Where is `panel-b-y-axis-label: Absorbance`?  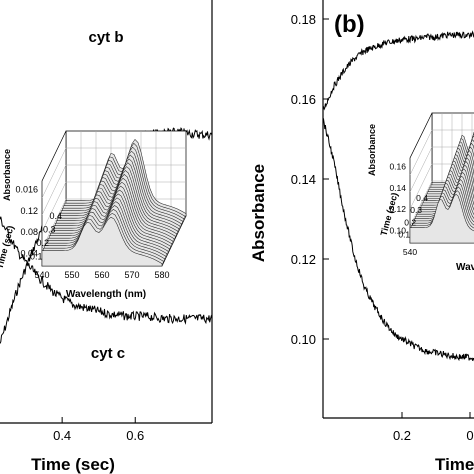
panel-b-y-axis-label: Absorbance is located at coordinates (258, 213).